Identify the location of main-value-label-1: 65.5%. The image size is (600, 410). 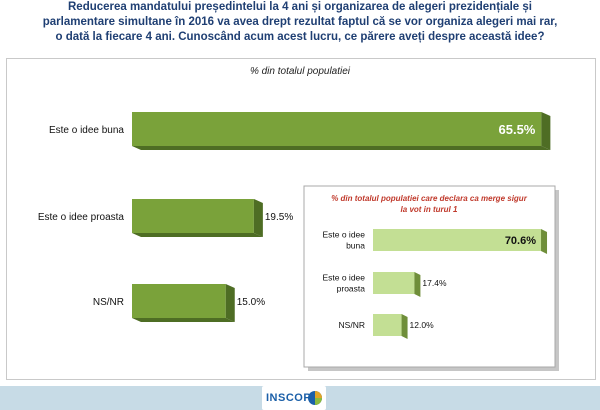
(517, 129).